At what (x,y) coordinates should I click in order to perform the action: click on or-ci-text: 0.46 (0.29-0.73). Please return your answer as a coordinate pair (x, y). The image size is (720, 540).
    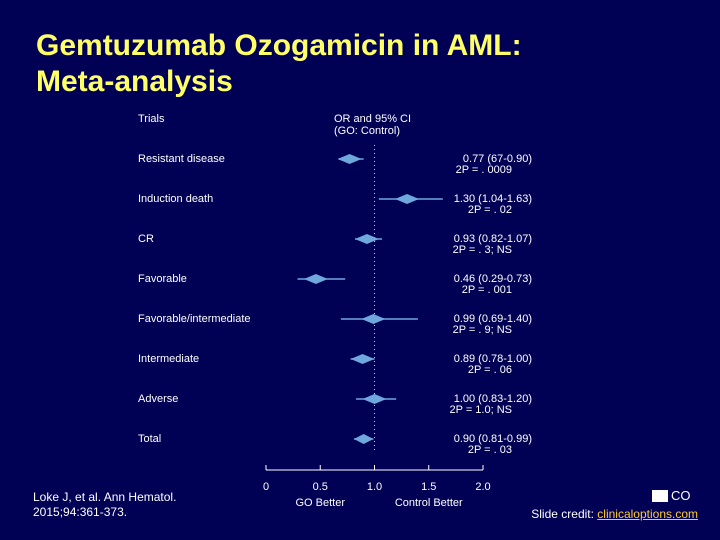
    Looking at the image, I should click on (493, 279).